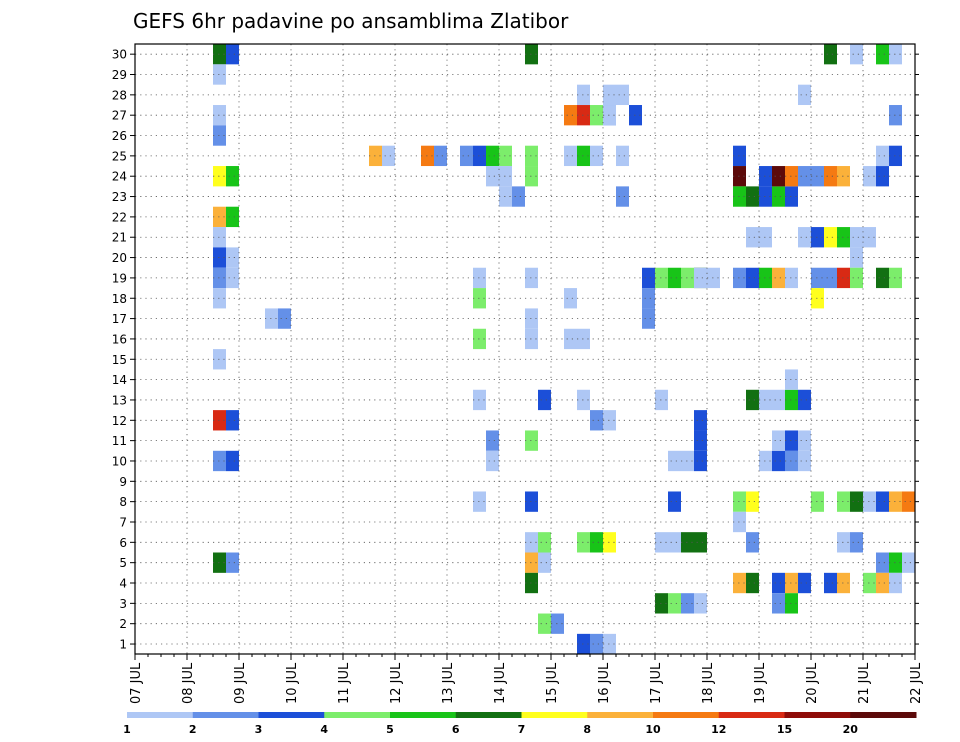 This screenshot has width=960, height=742. Describe the element at coordinates (456, 729) in the screenshot. I see `colorbar-label: 6` at that location.